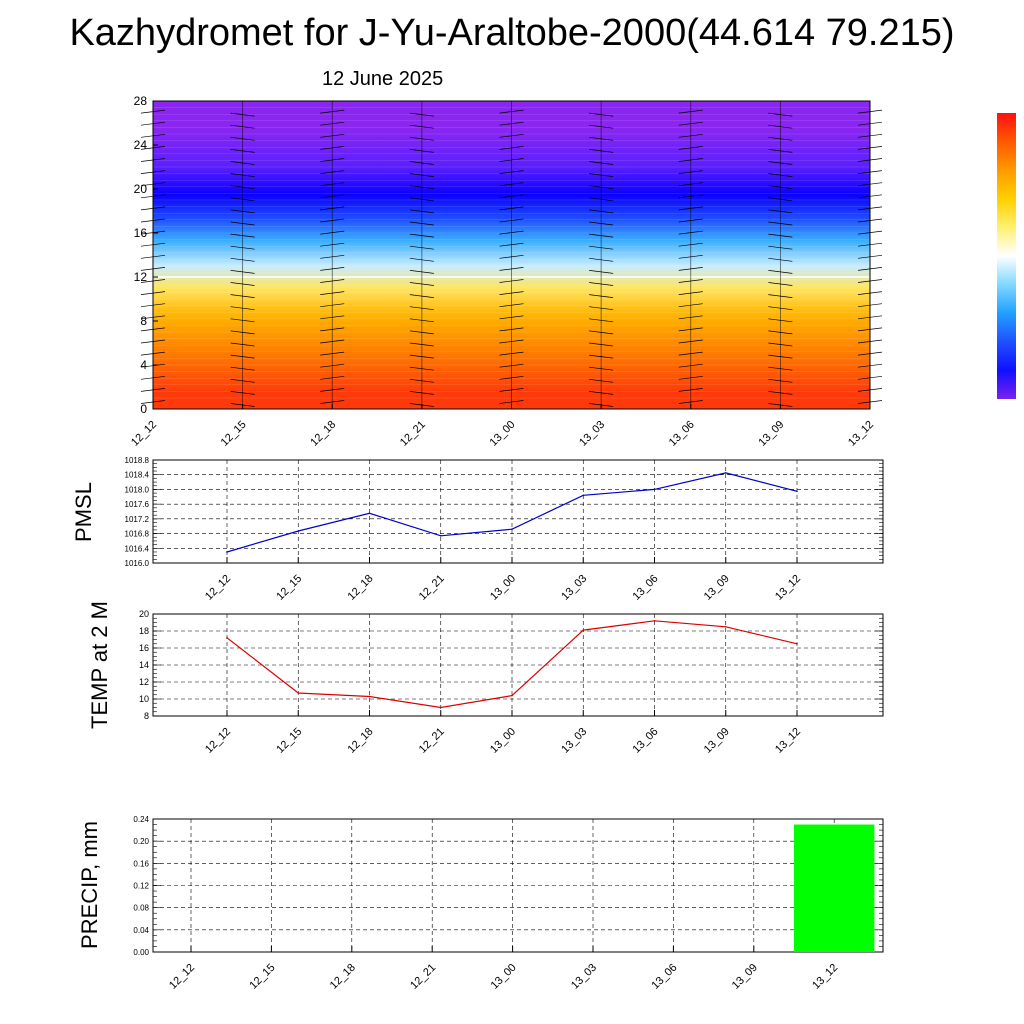 The image size is (1024, 1024). I want to click on y-tick-label: 1016.8, so click(137, 534).